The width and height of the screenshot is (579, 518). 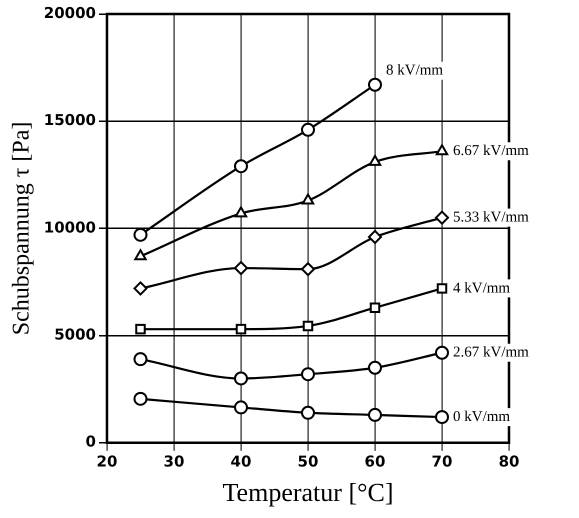 What do you see at coordinates (241, 461) in the screenshot?
I see `x-tick-label: 40` at bounding box center [241, 461].